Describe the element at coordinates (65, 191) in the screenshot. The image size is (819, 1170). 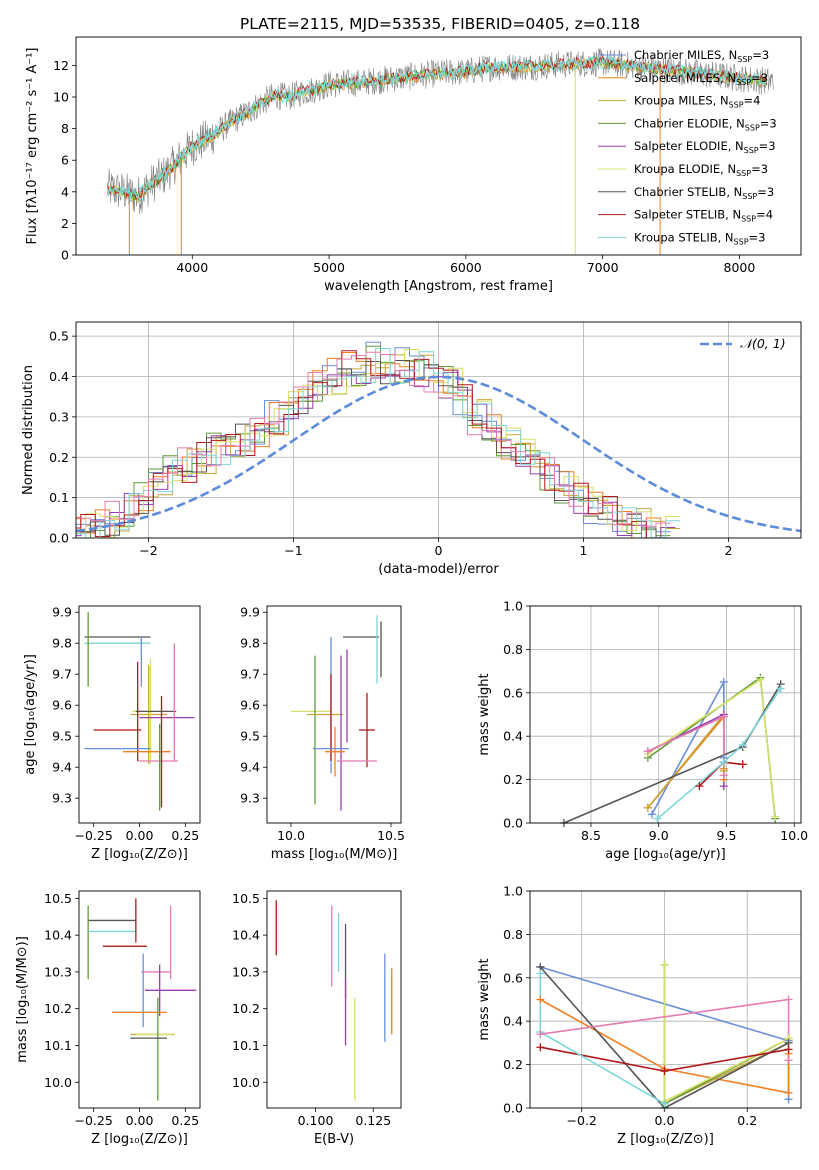
I see `y-tick-label: 4` at that location.